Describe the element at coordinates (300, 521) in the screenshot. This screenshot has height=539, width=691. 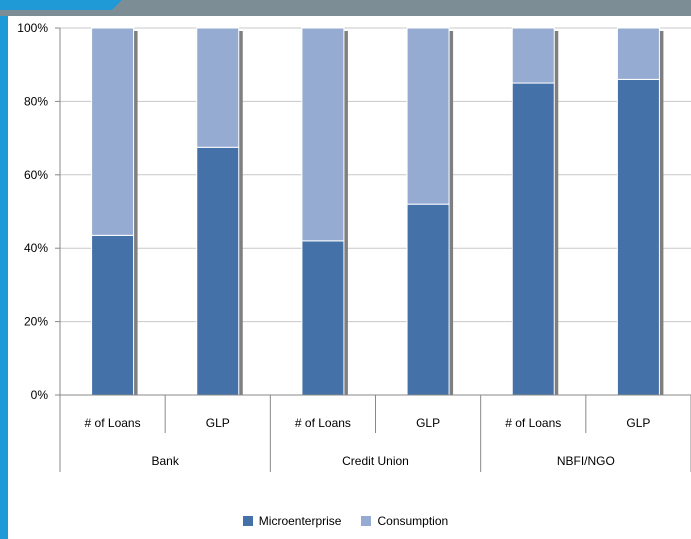
I see `legend-label-microenterprise: Microenterprise` at that location.